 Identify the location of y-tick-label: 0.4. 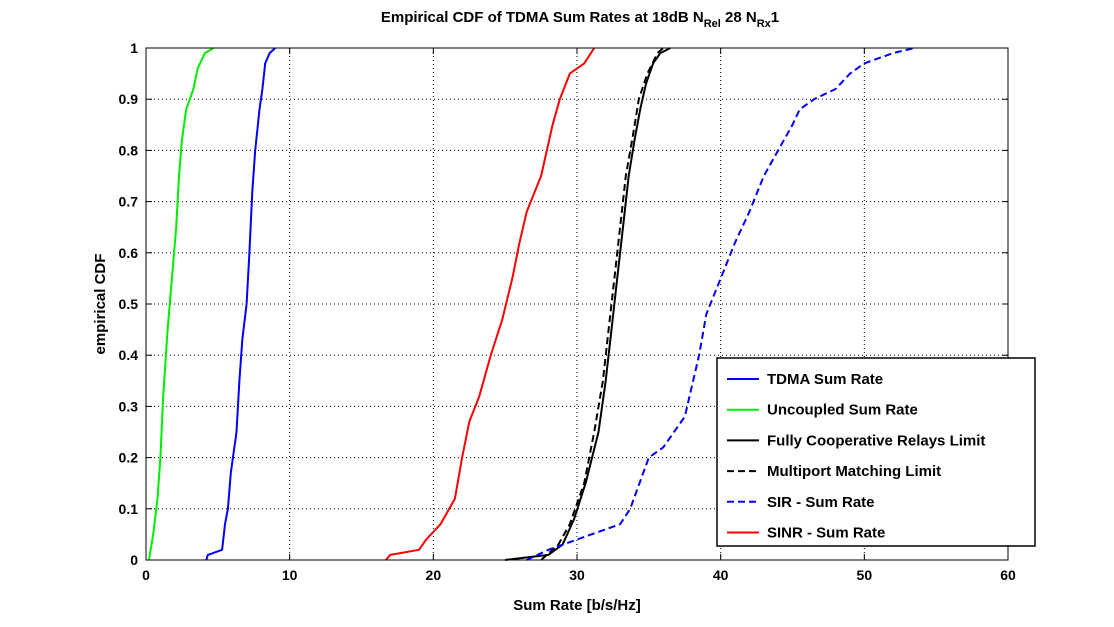
(129, 355).